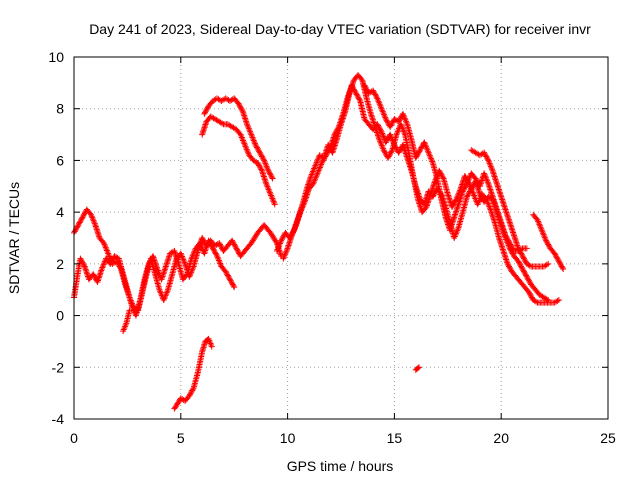 This screenshot has height=480, width=640. What do you see at coordinates (340, 466) in the screenshot?
I see `x-axis-title: GPS time / hours` at bounding box center [340, 466].